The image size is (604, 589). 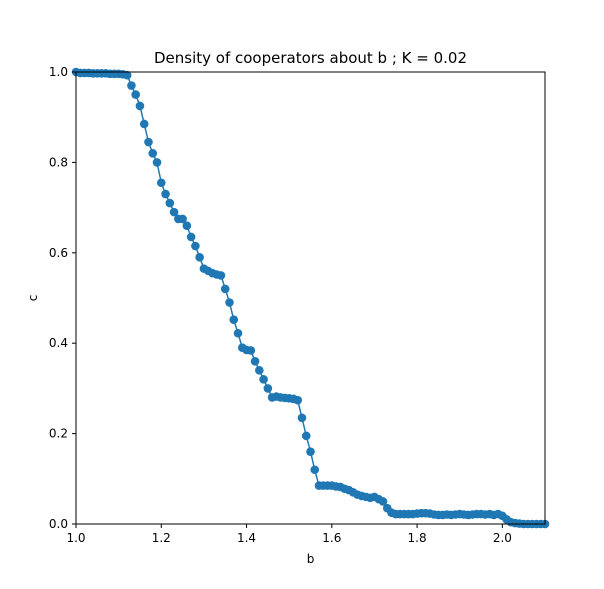 I want to click on x-tick-label: 1.2, so click(x=161, y=538).